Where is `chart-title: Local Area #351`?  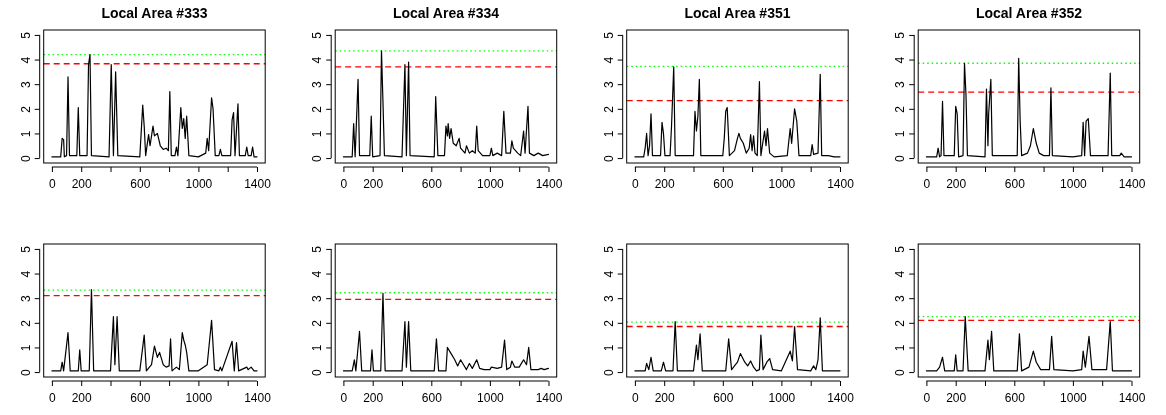 chart-title: Local Area #351 is located at coordinates (737, 13).